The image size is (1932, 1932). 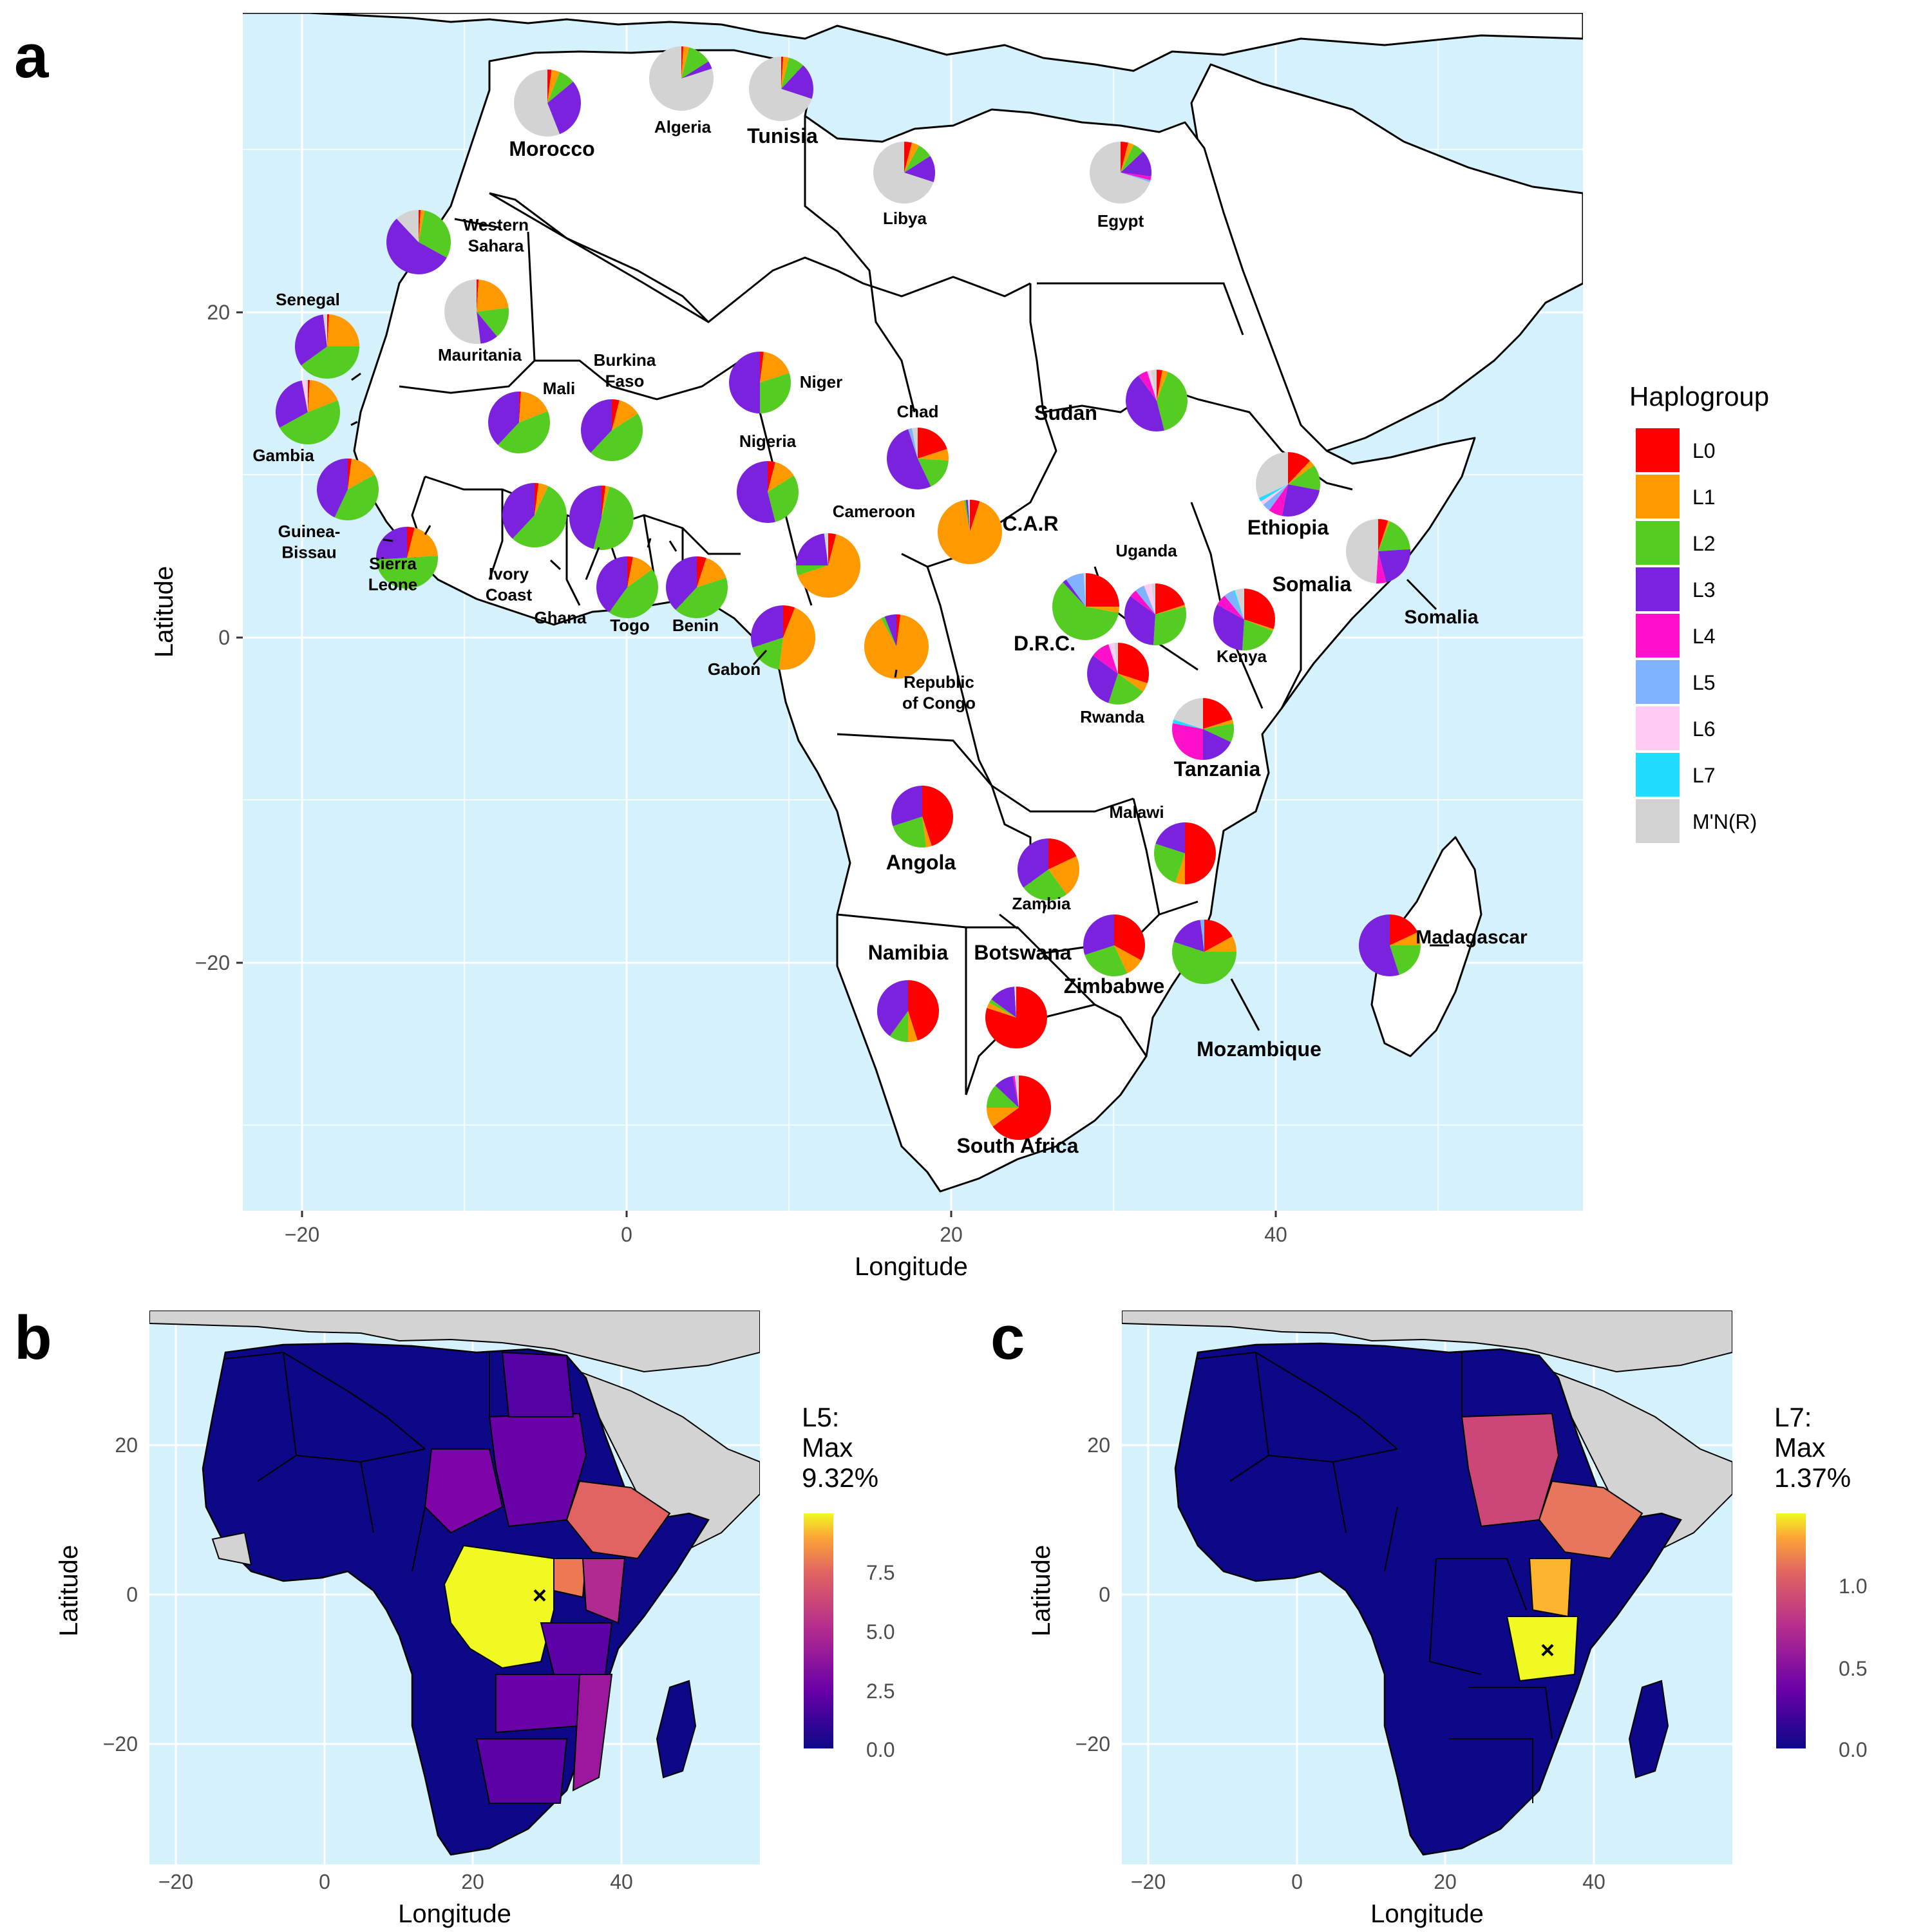 I want to click on pie-slice-republic-of-congo-l2, so click(x=888, y=631).